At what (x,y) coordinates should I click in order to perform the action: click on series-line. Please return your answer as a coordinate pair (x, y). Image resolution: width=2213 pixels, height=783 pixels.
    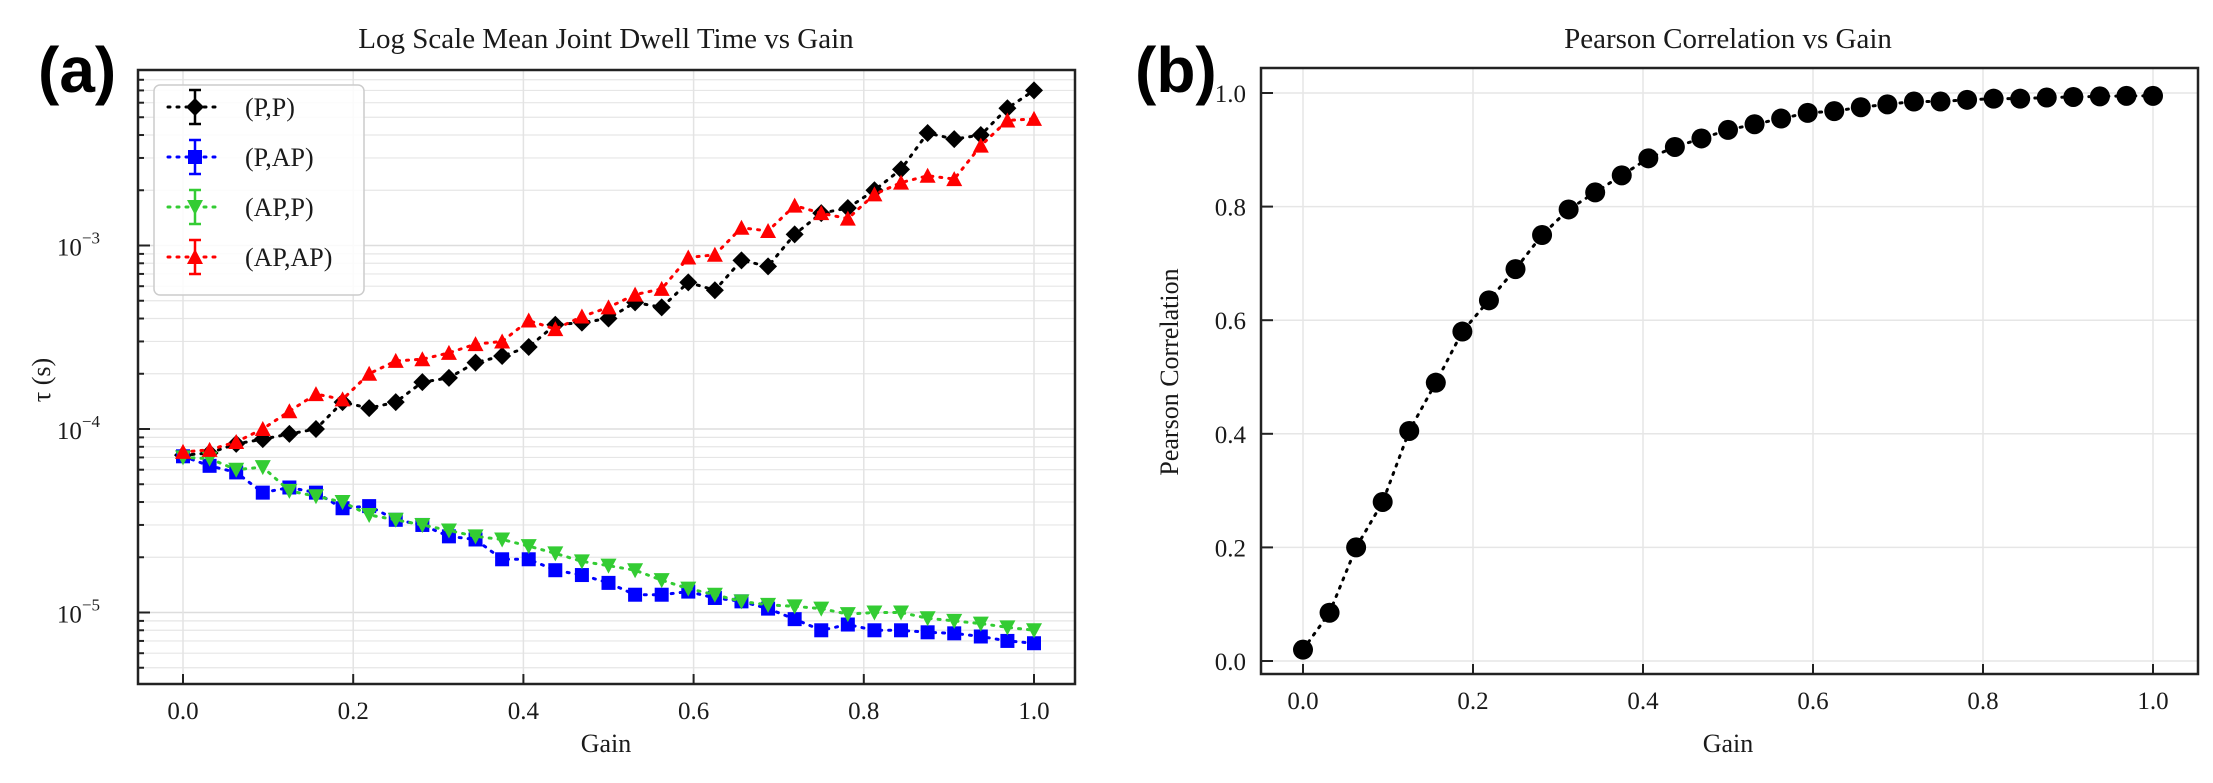
    Looking at the image, I should click on (608, 543).